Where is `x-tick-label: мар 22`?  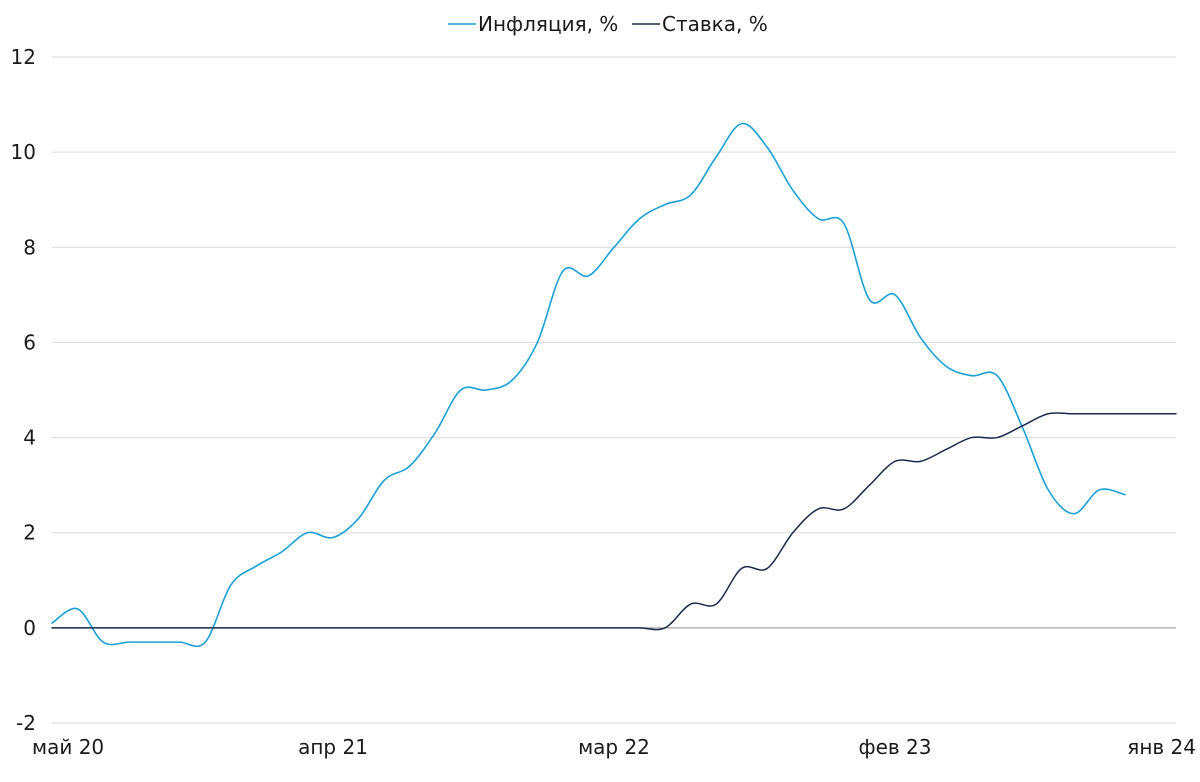
x-tick-label: мар 22 is located at coordinates (614, 747).